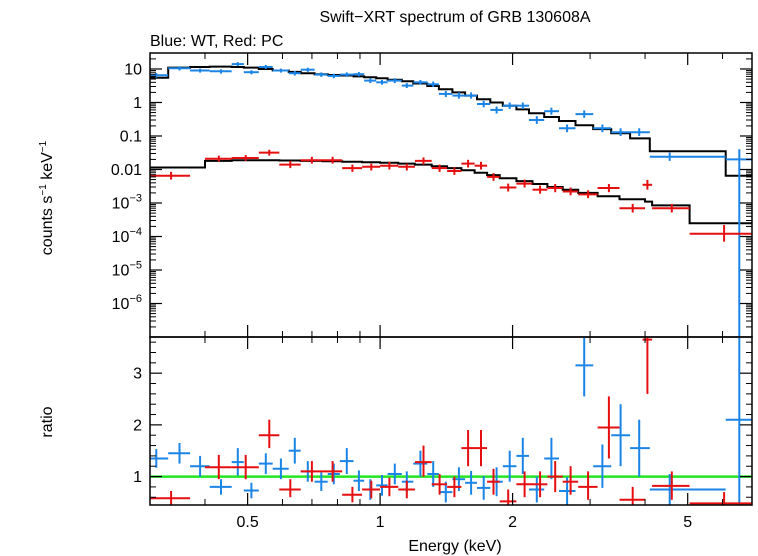 The image size is (758, 556). I want to click on y-tick-label: 10⁻⁴, so click(127, 236).